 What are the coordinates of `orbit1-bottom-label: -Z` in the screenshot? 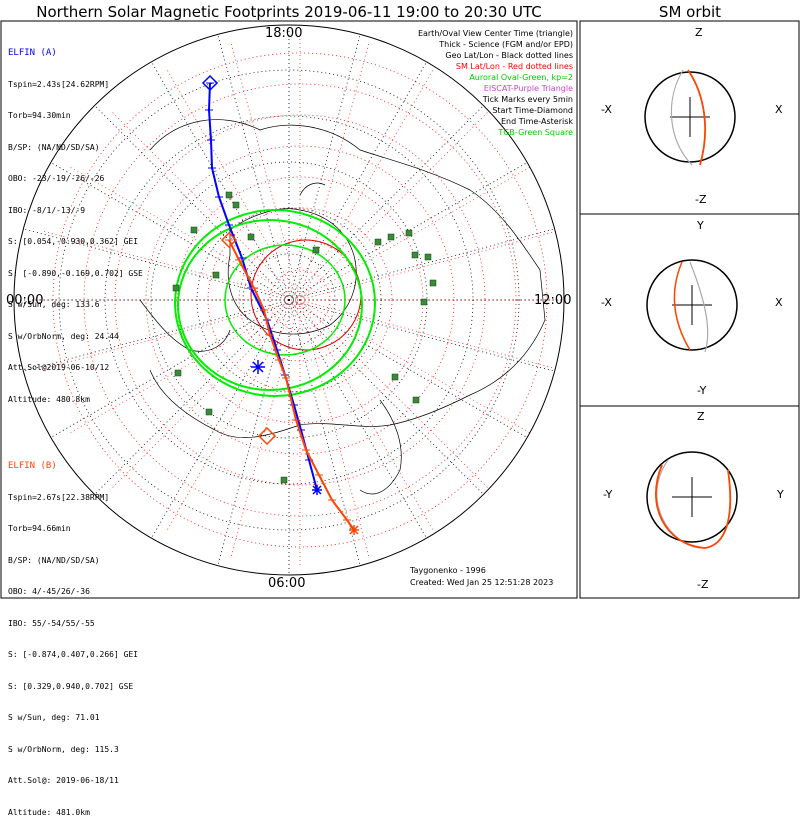 It's located at (701, 199).